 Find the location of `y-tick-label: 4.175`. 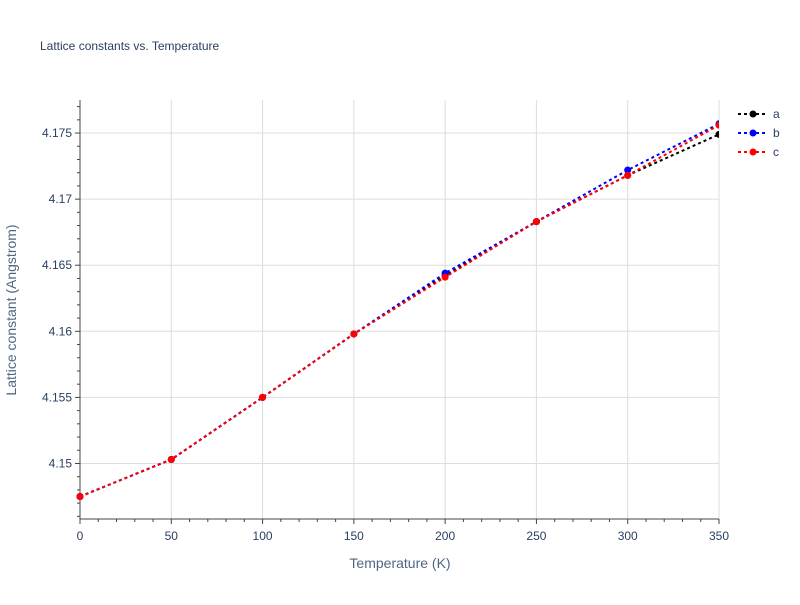

y-tick-label: 4.175 is located at coordinates (57, 133).